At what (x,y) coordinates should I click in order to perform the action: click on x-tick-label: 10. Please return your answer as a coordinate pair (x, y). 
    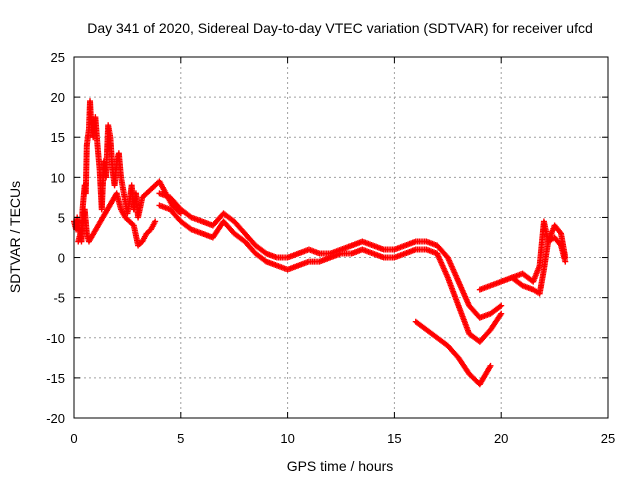
    Looking at the image, I should click on (287, 438).